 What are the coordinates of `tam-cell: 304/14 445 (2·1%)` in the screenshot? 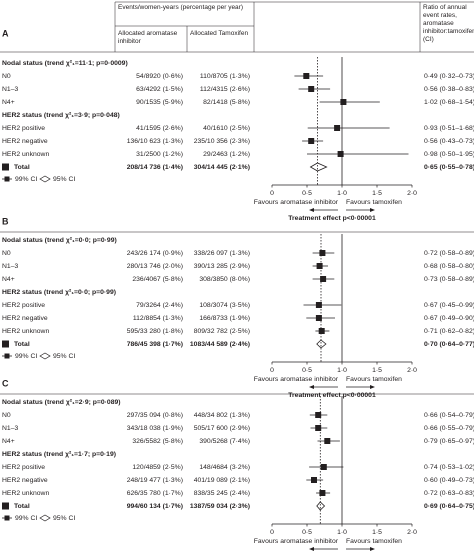 It's located at (222, 167).